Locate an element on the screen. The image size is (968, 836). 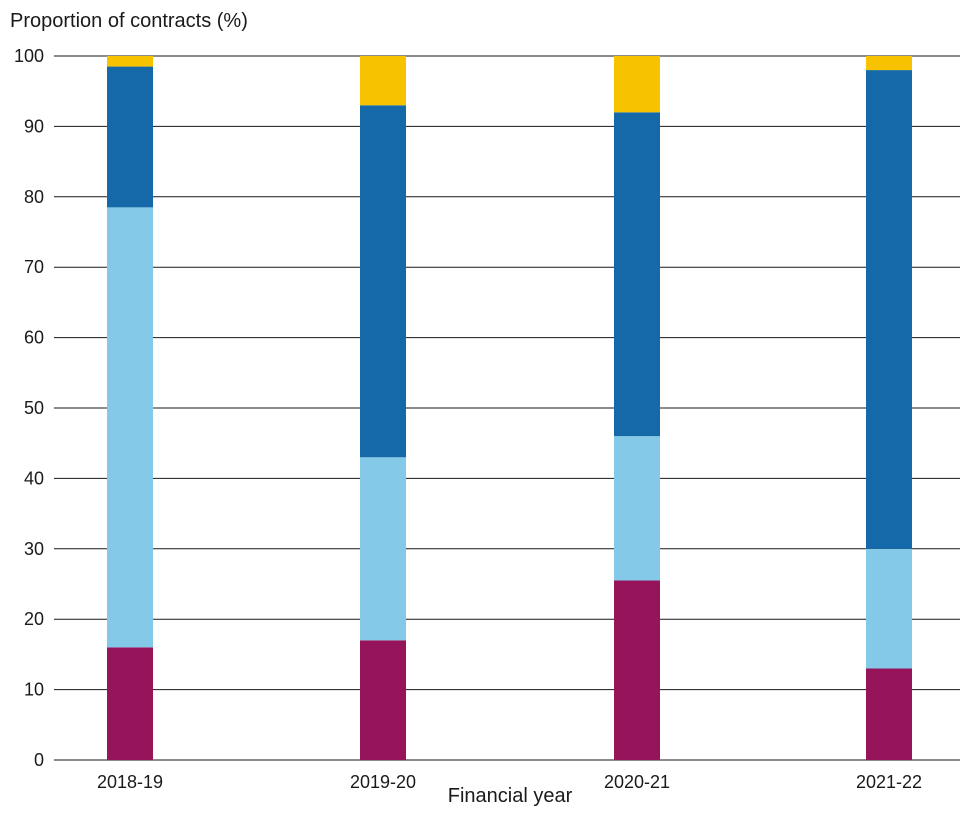
x-tick-labels: 2018-19 2019-20 2020-21 2021-22 is located at coordinates (509, 782).